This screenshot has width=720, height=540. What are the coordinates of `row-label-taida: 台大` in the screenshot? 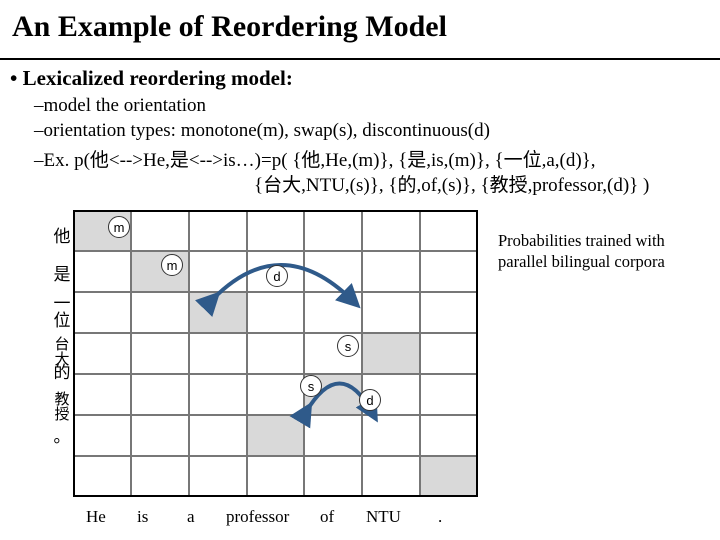 It's located at (62, 353).